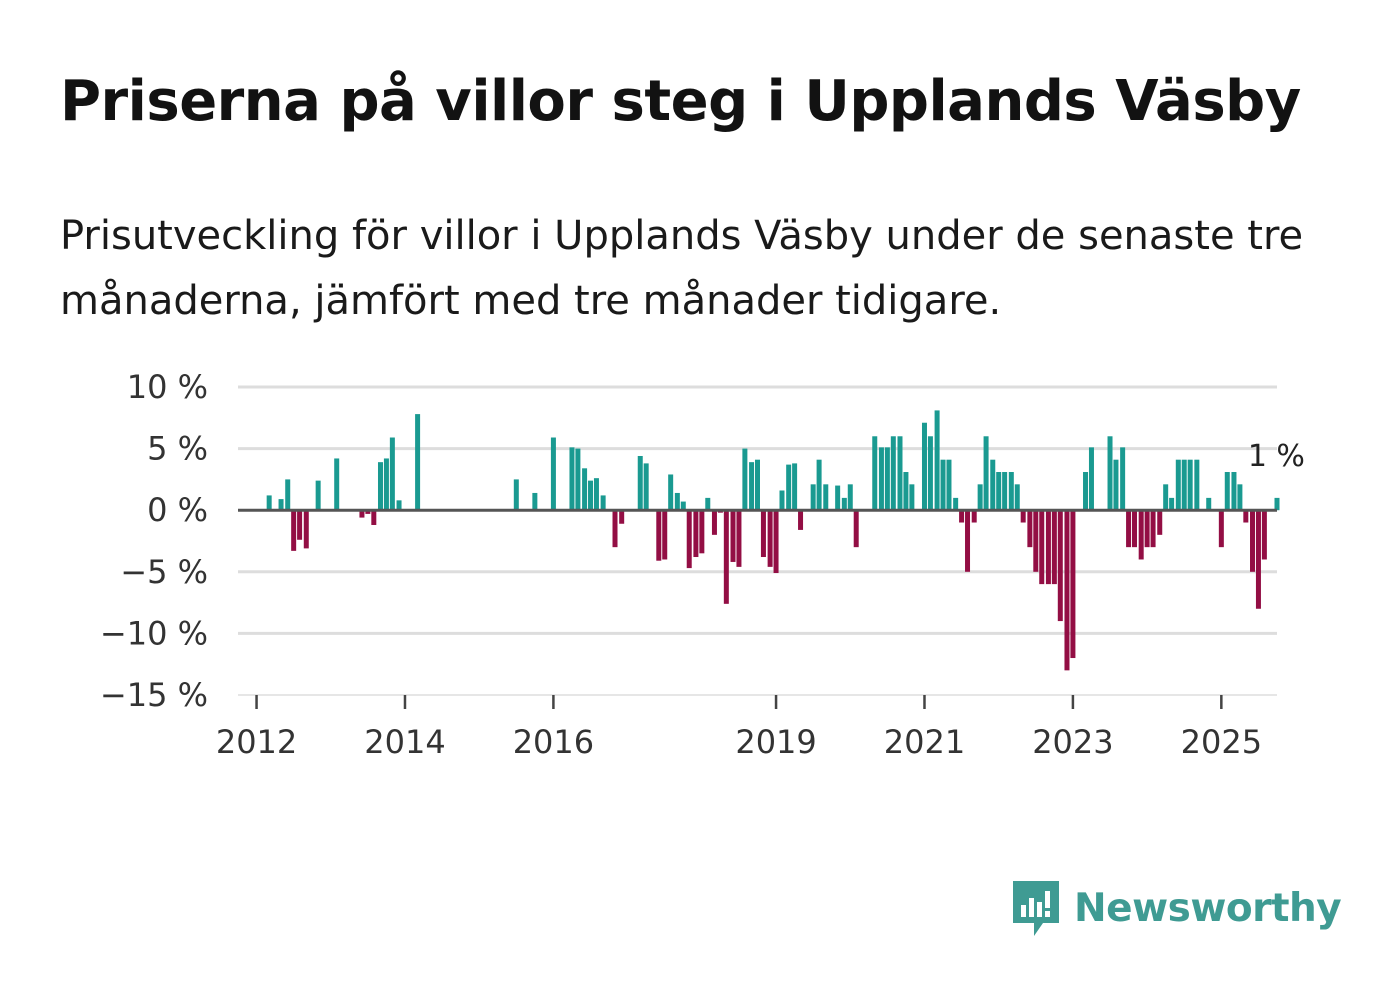 This screenshot has height=999, width=1382. Describe the element at coordinates (1036, 908) in the screenshot. I see `newsworthy-logo-icon` at that location.